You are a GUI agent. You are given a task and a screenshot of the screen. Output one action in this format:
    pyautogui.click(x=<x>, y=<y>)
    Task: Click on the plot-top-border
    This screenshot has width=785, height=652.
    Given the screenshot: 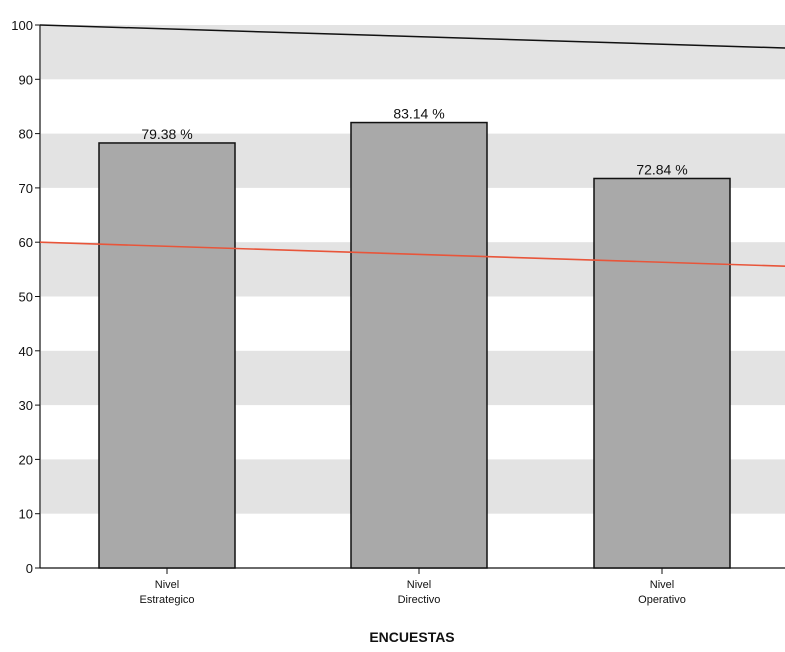 What is the action you would take?
    pyautogui.click(x=412, y=36)
    